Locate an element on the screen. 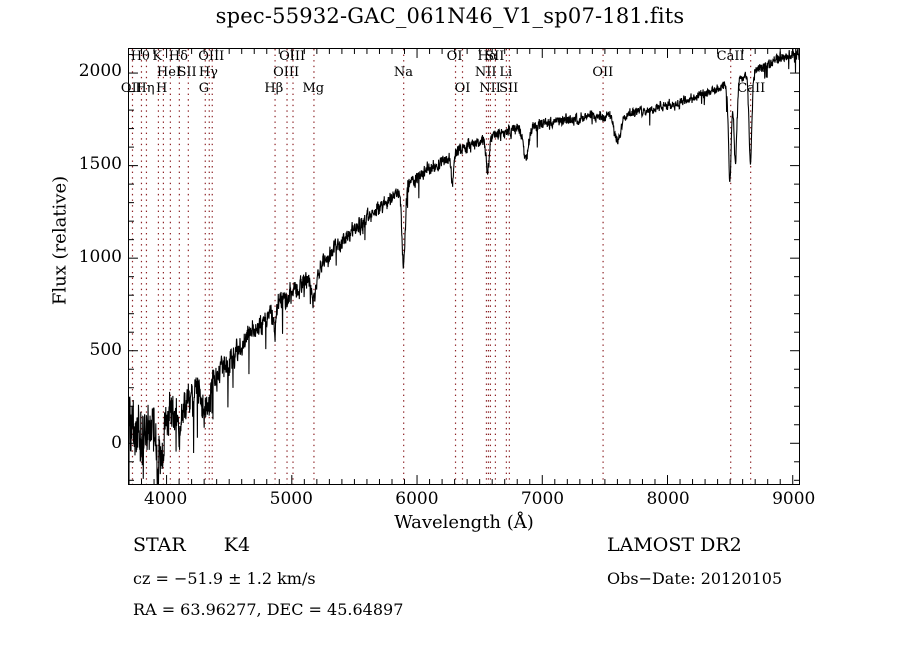 The image size is (900, 650). y-axis-tick-labels: 0 500 1000 1500 2000 is located at coordinates (87, 266).